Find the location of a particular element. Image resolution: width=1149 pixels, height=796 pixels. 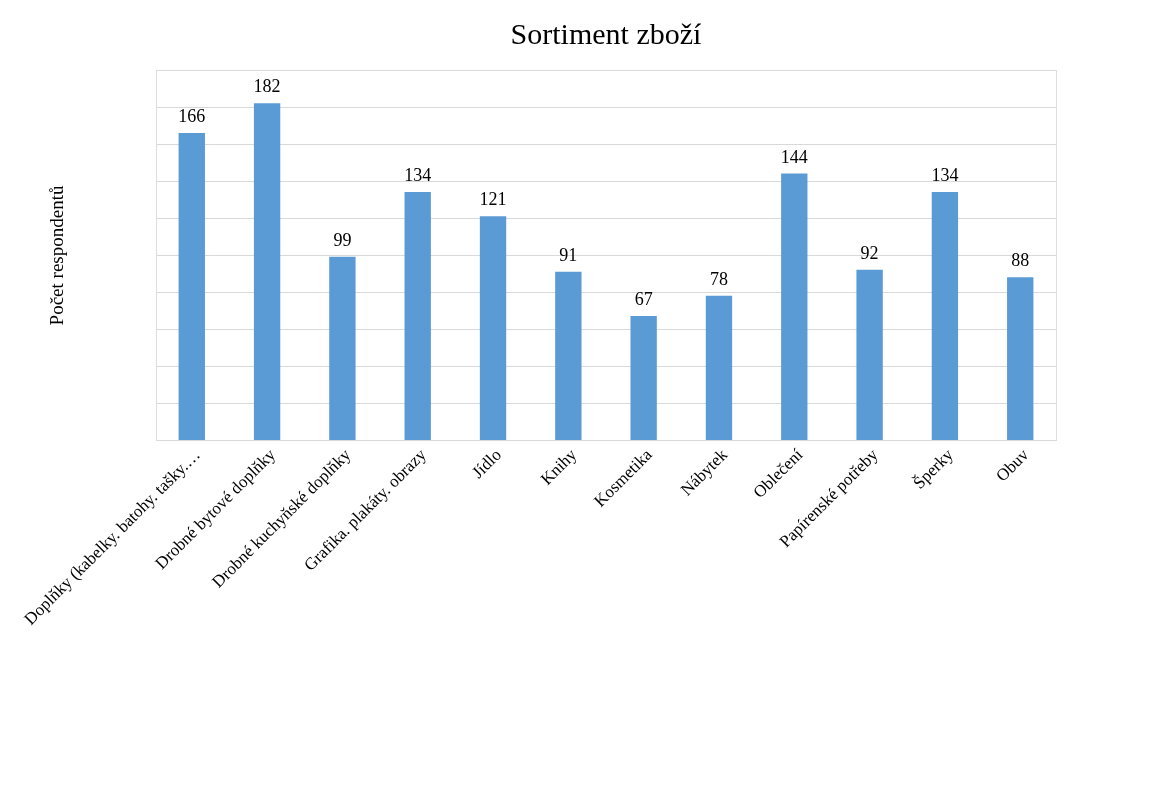

y-axis-title: Počet respondentů is located at coordinates (56, 255).